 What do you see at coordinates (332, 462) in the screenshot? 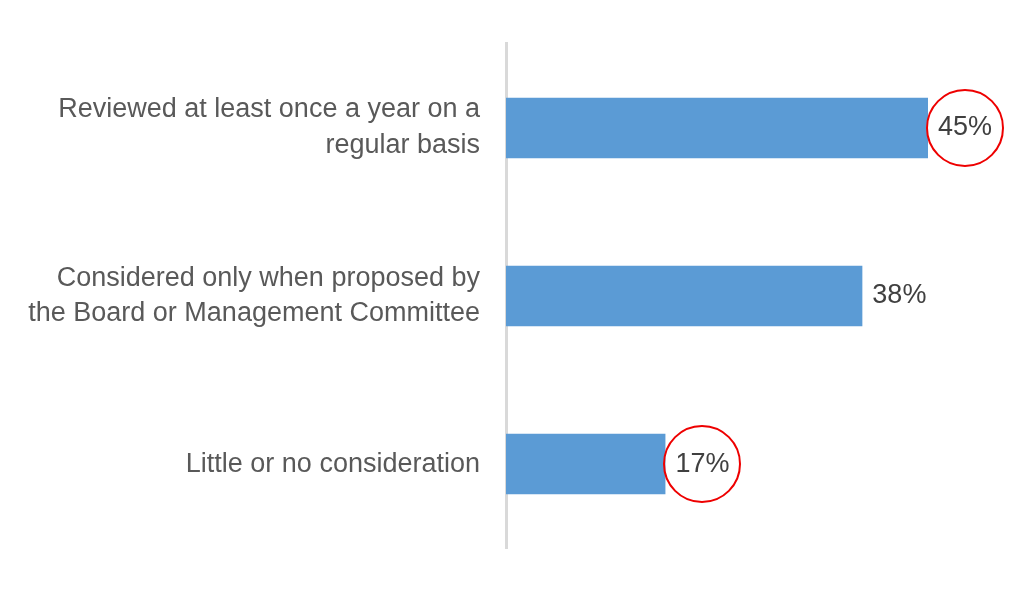
I see `y-tick-label: Little or no consideration` at bounding box center [332, 462].